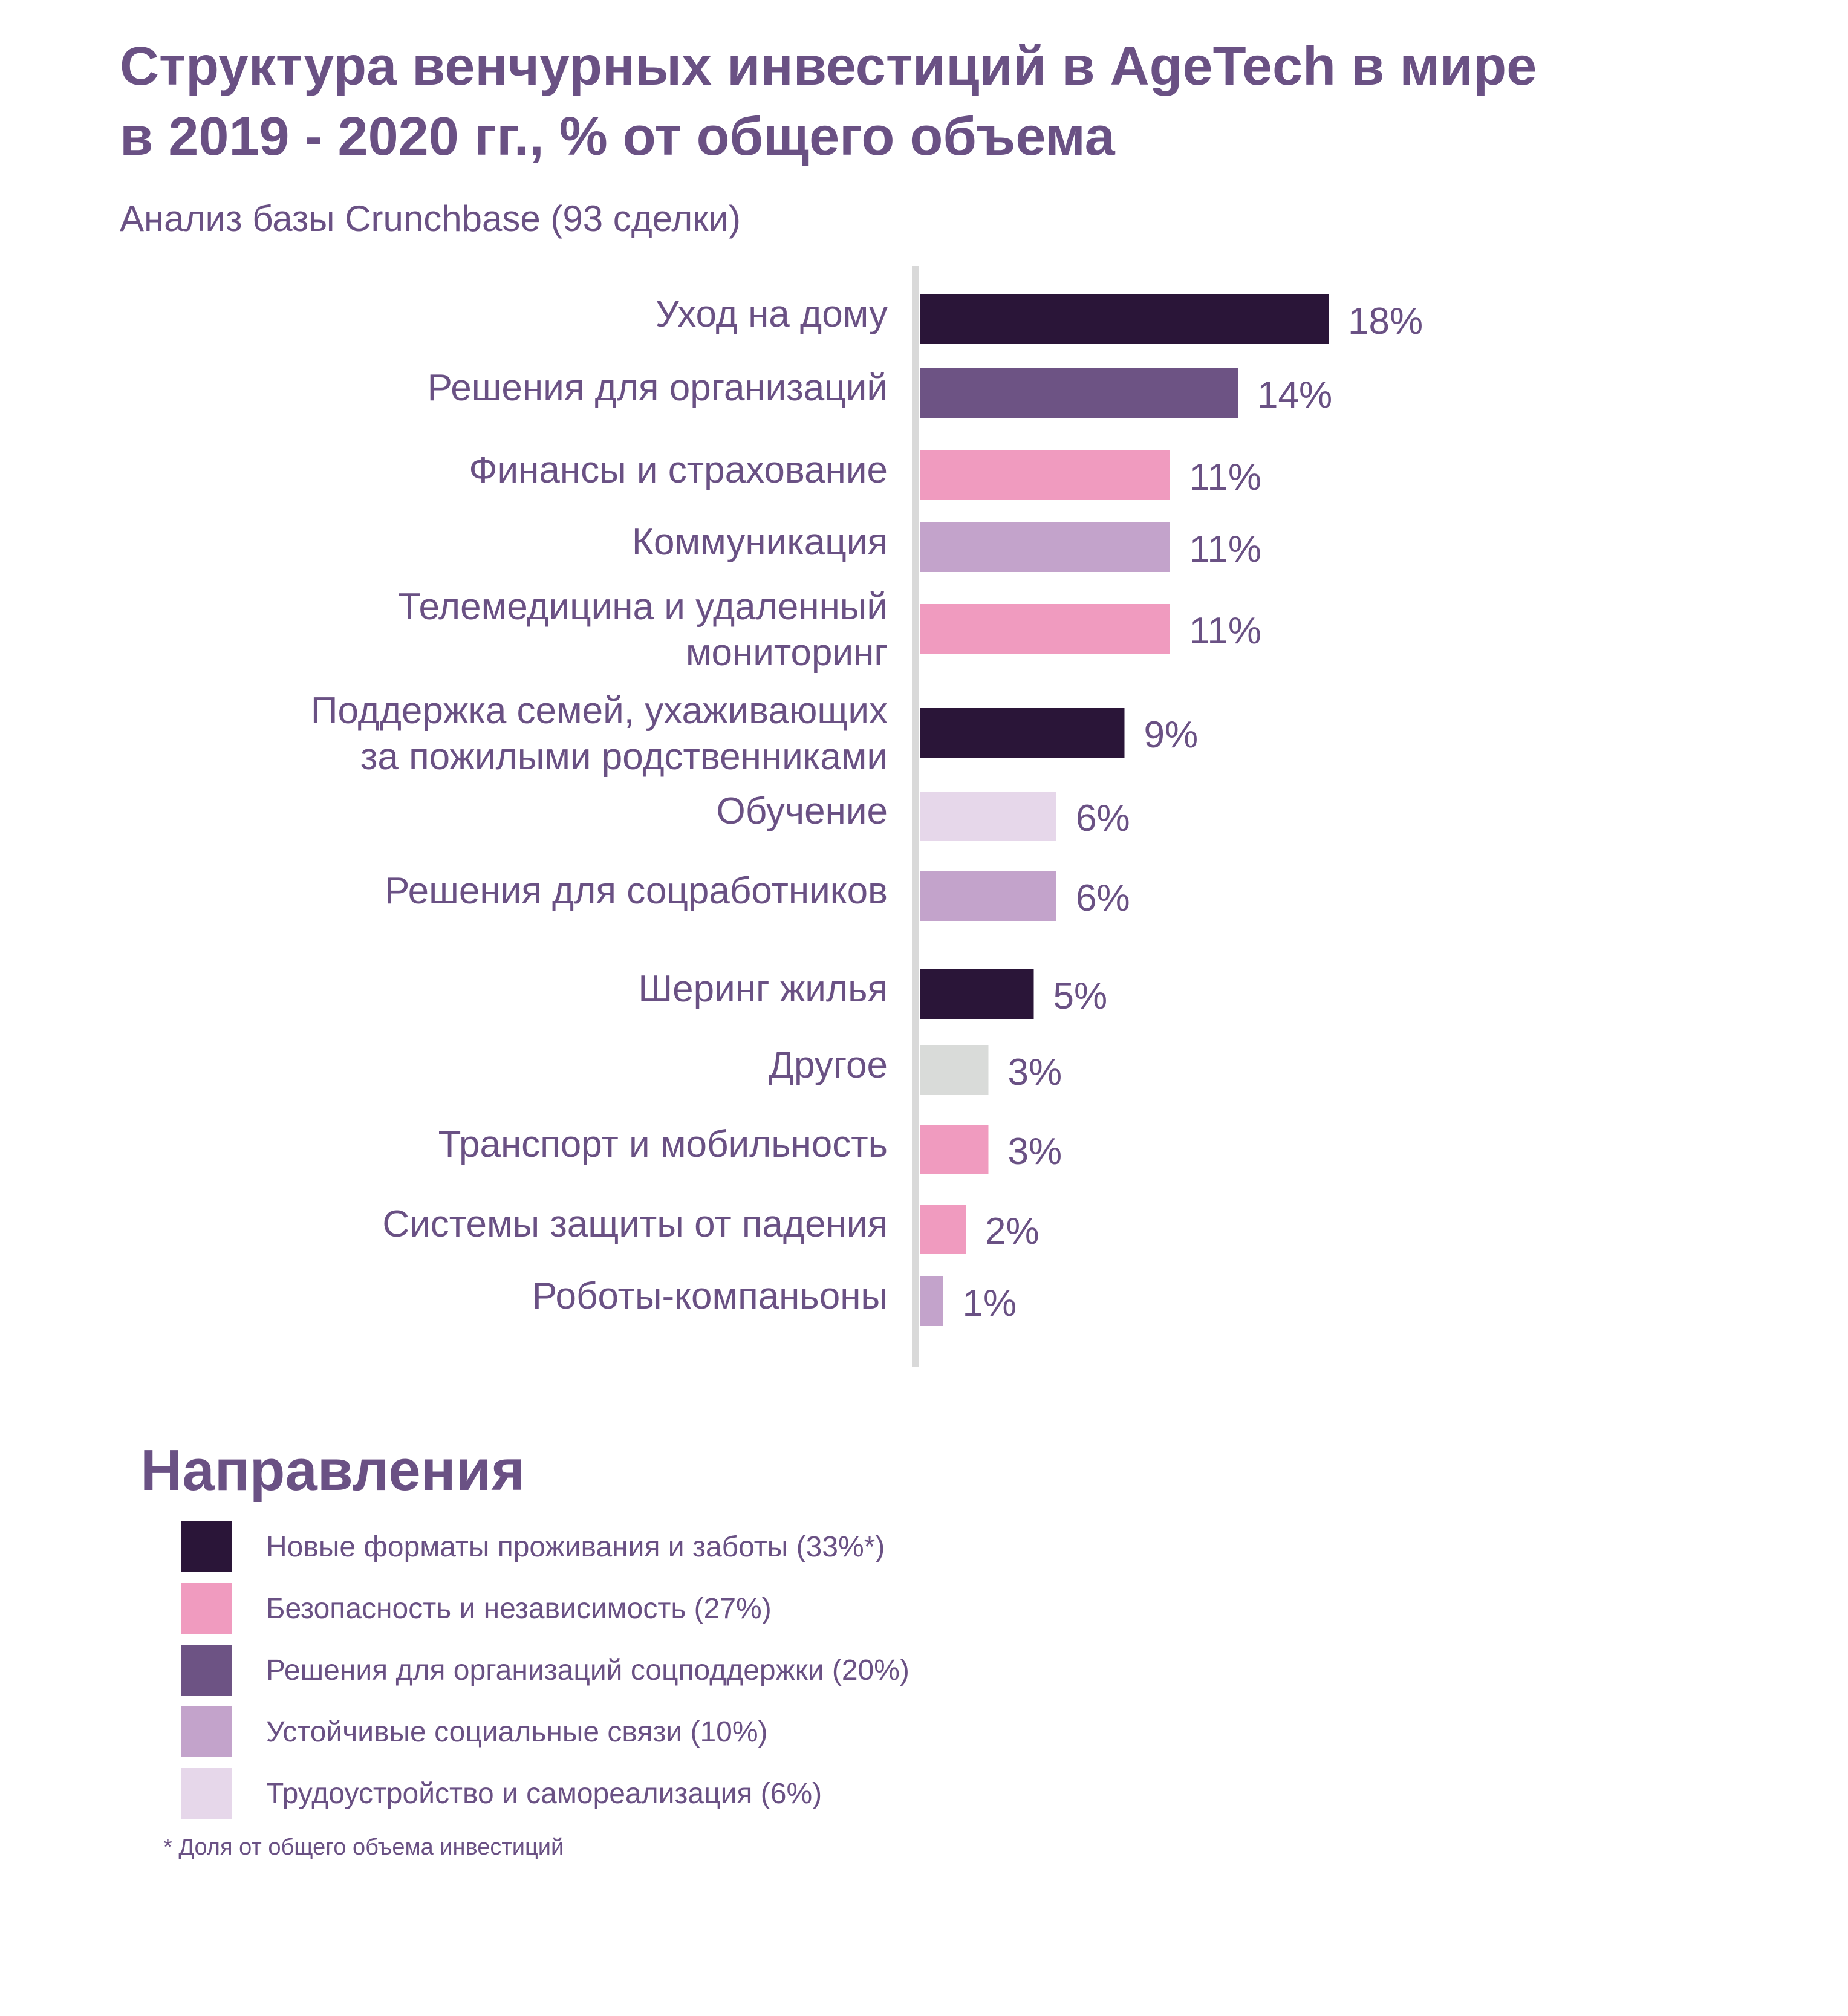 Image resolution: width=1848 pixels, height=2016 pixels. Describe the element at coordinates (760, 542) in the screenshot. I see `category-label-3: Коммуникация` at that location.